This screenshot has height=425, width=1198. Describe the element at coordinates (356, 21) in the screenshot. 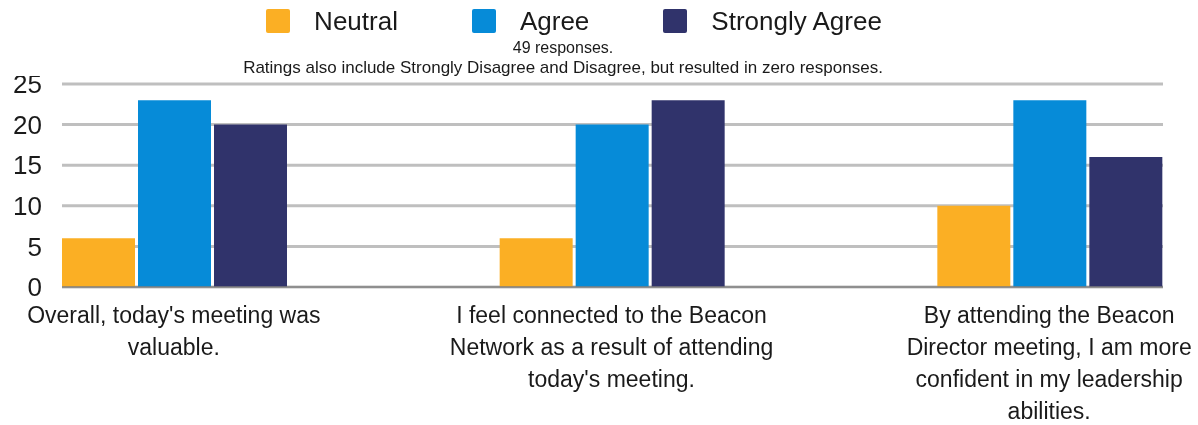

I see `legend-label: Neutral` at that location.